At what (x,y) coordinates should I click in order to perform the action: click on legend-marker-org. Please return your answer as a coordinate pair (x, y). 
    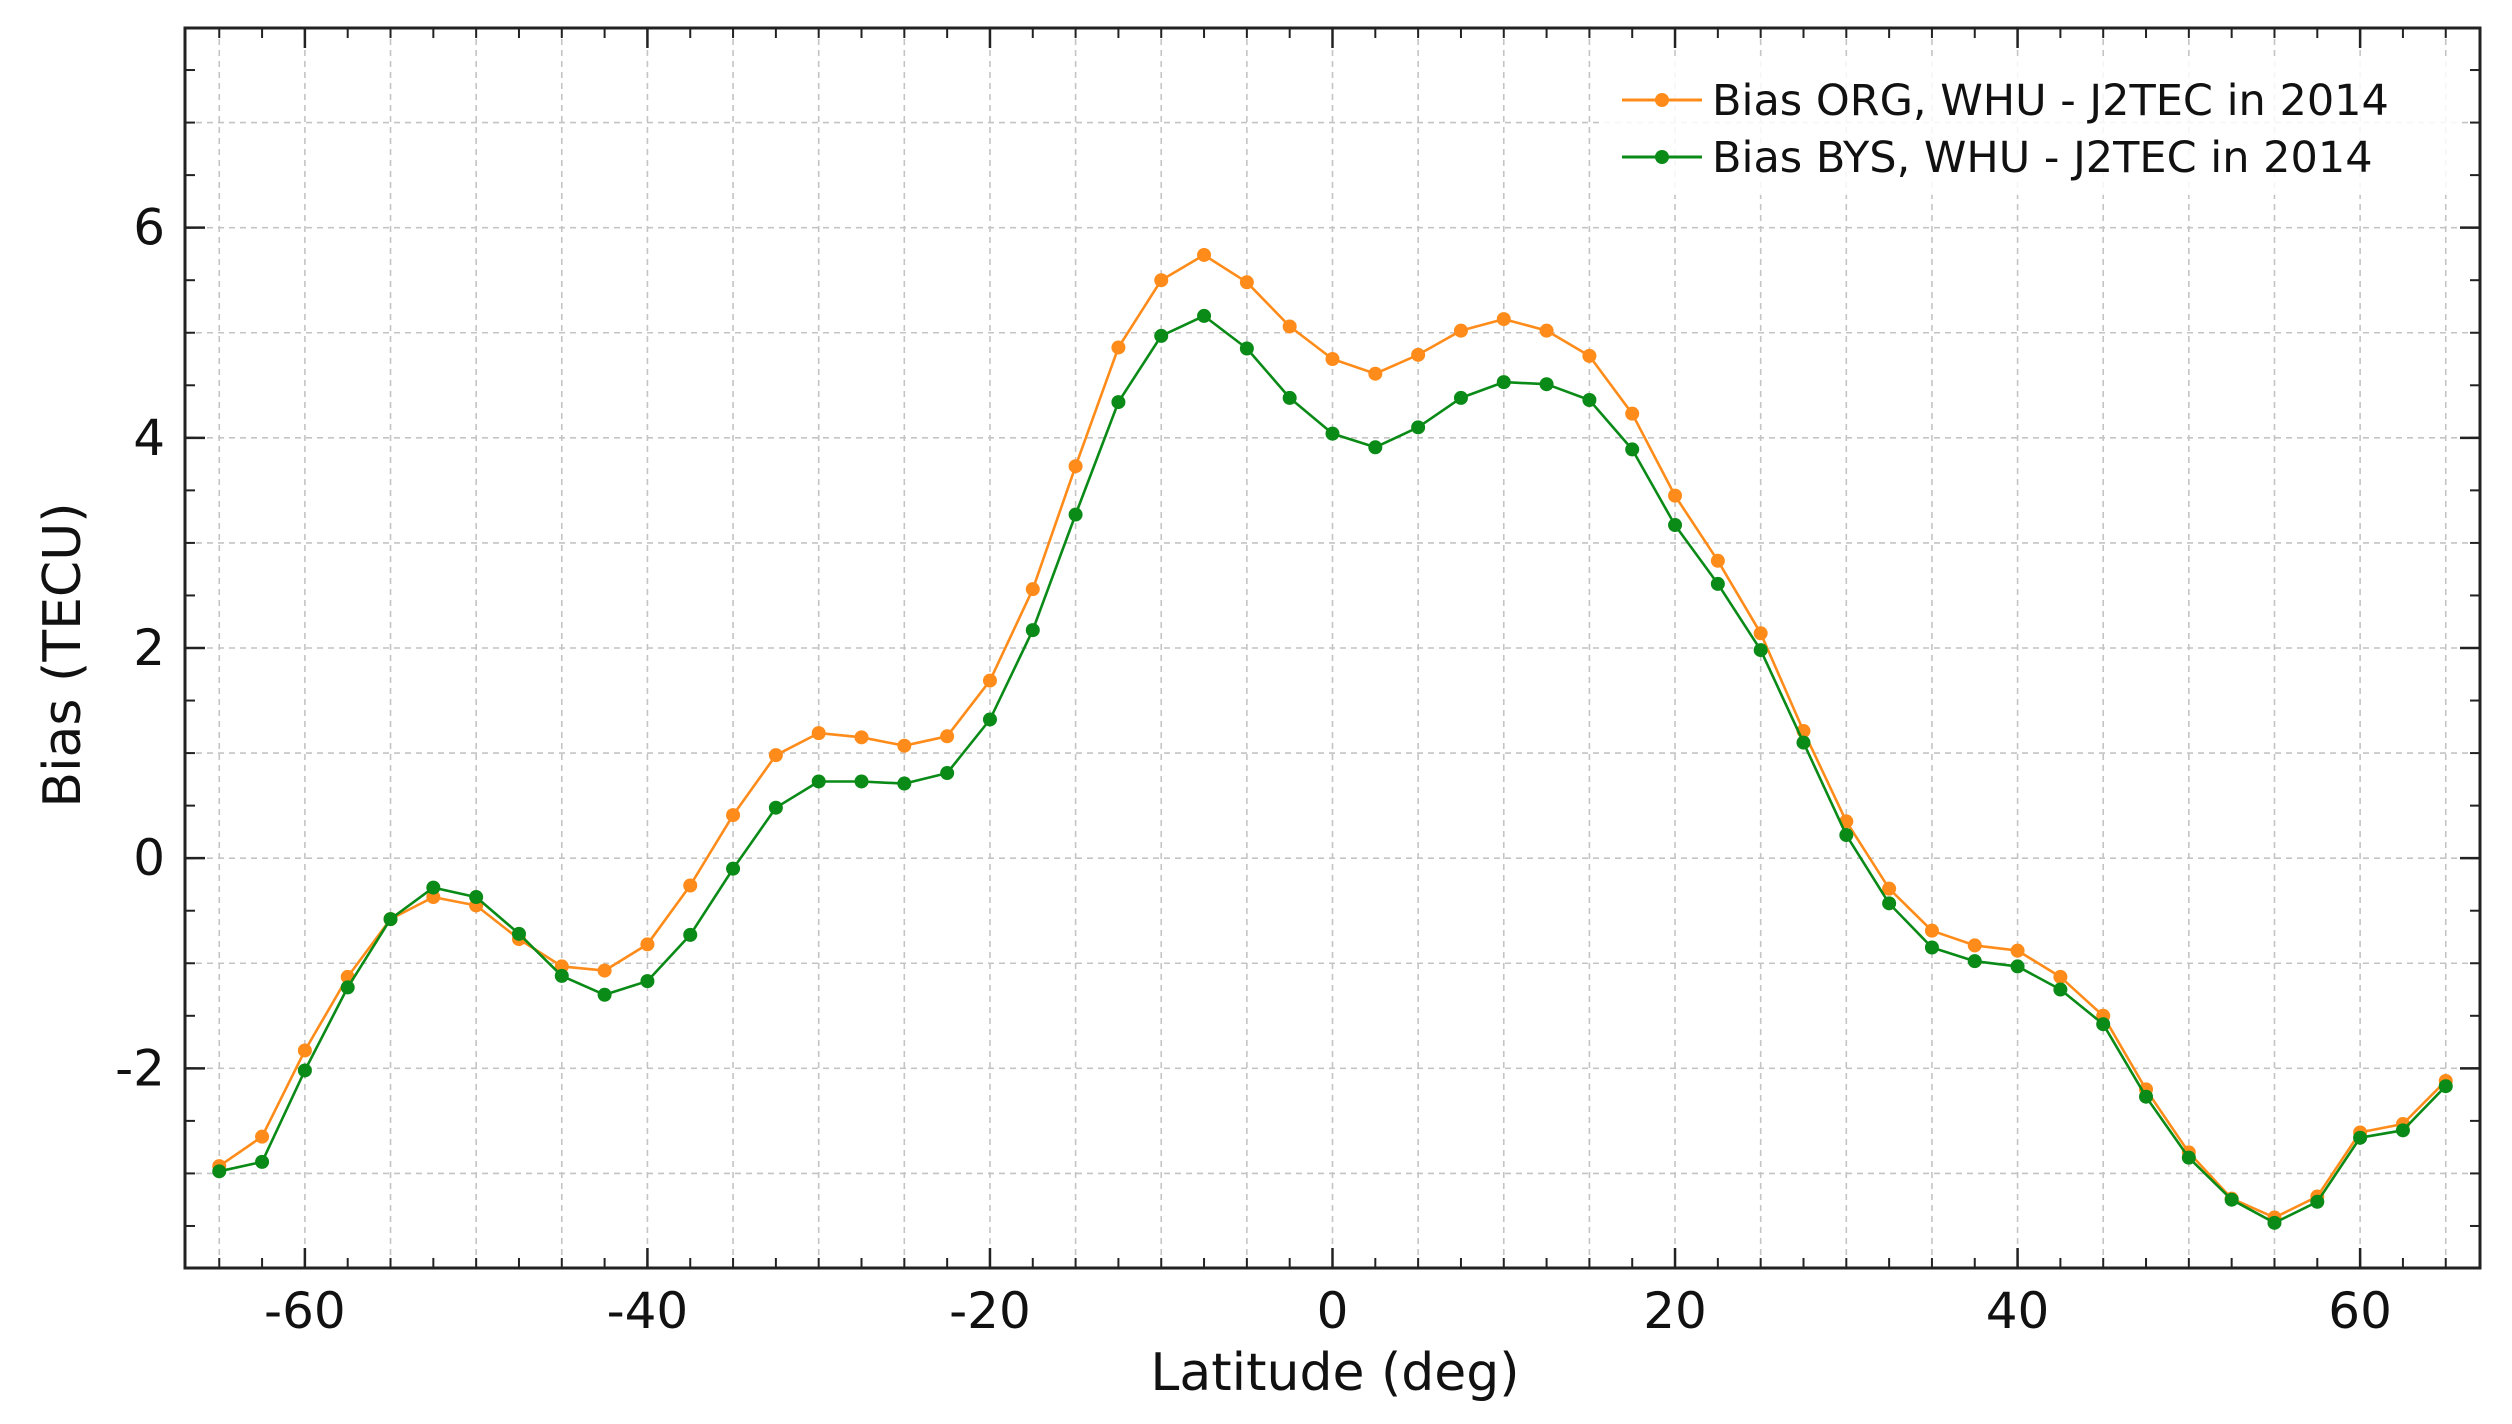
    Looking at the image, I should click on (1662, 100).